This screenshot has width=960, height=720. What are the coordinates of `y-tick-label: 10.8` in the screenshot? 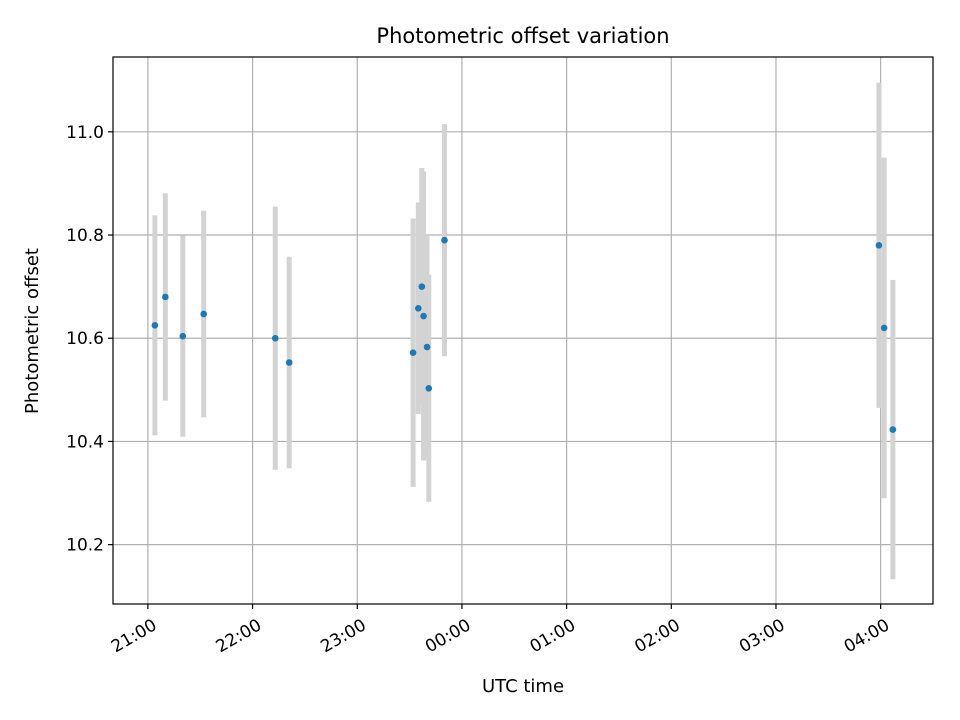 It's located at (85, 236).